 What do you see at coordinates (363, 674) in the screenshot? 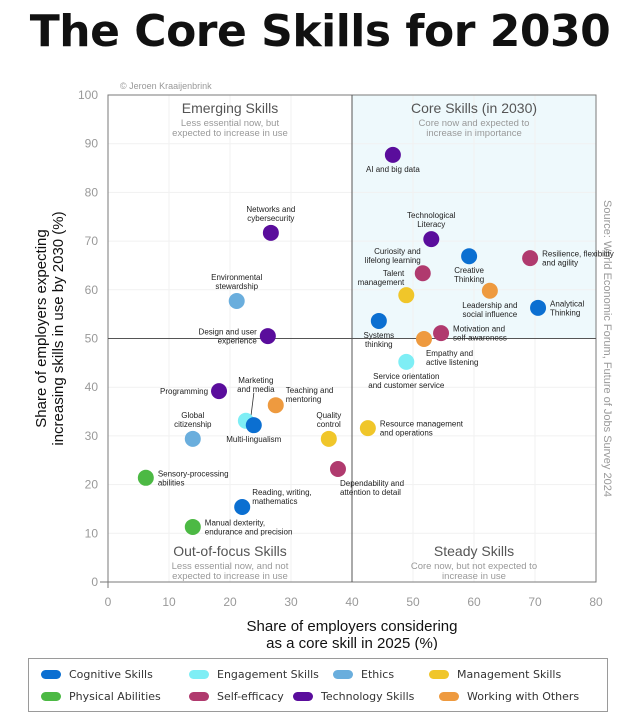
I see `legend-item-ethics: Ethics` at bounding box center [363, 674].